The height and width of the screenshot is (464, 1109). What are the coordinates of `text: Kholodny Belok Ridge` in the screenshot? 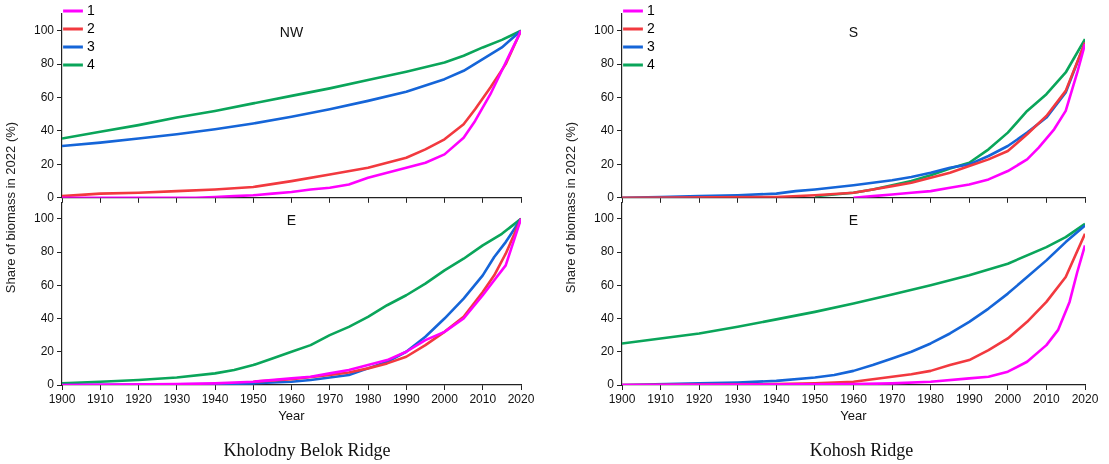 It's located at (307, 450).